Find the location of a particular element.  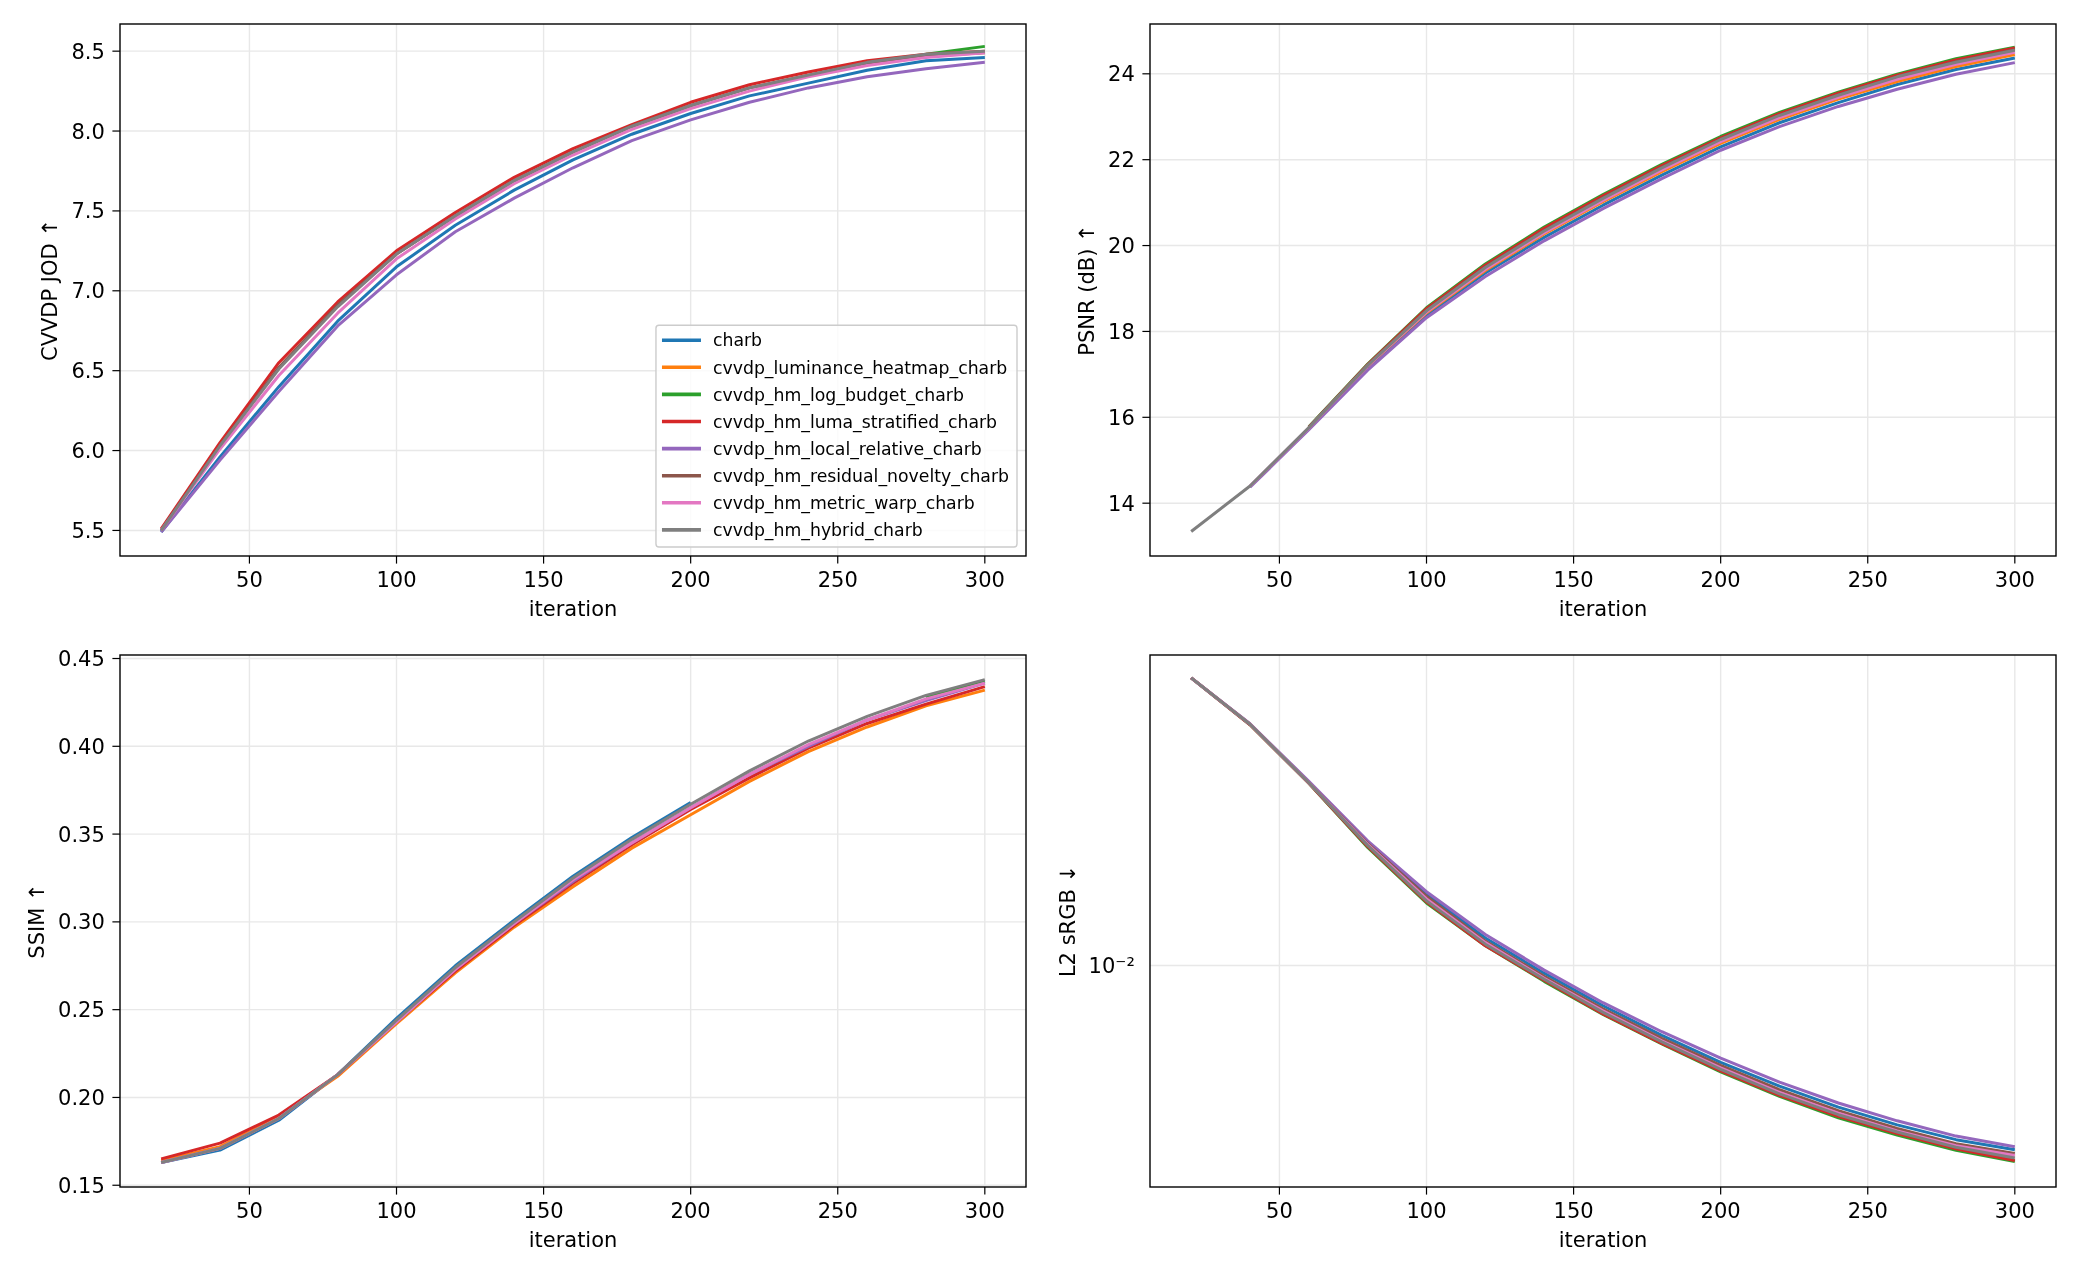

y-tick-label: 24 is located at coordinates (1121, 74).